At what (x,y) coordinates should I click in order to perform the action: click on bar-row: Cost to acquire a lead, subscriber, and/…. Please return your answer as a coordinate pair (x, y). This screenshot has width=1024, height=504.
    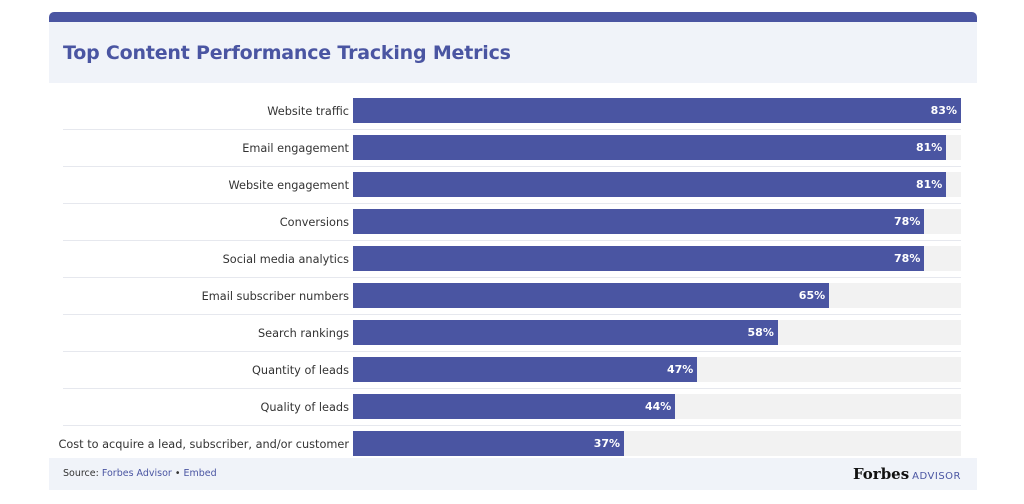
    Looking at the image, I should click on (513, 444).